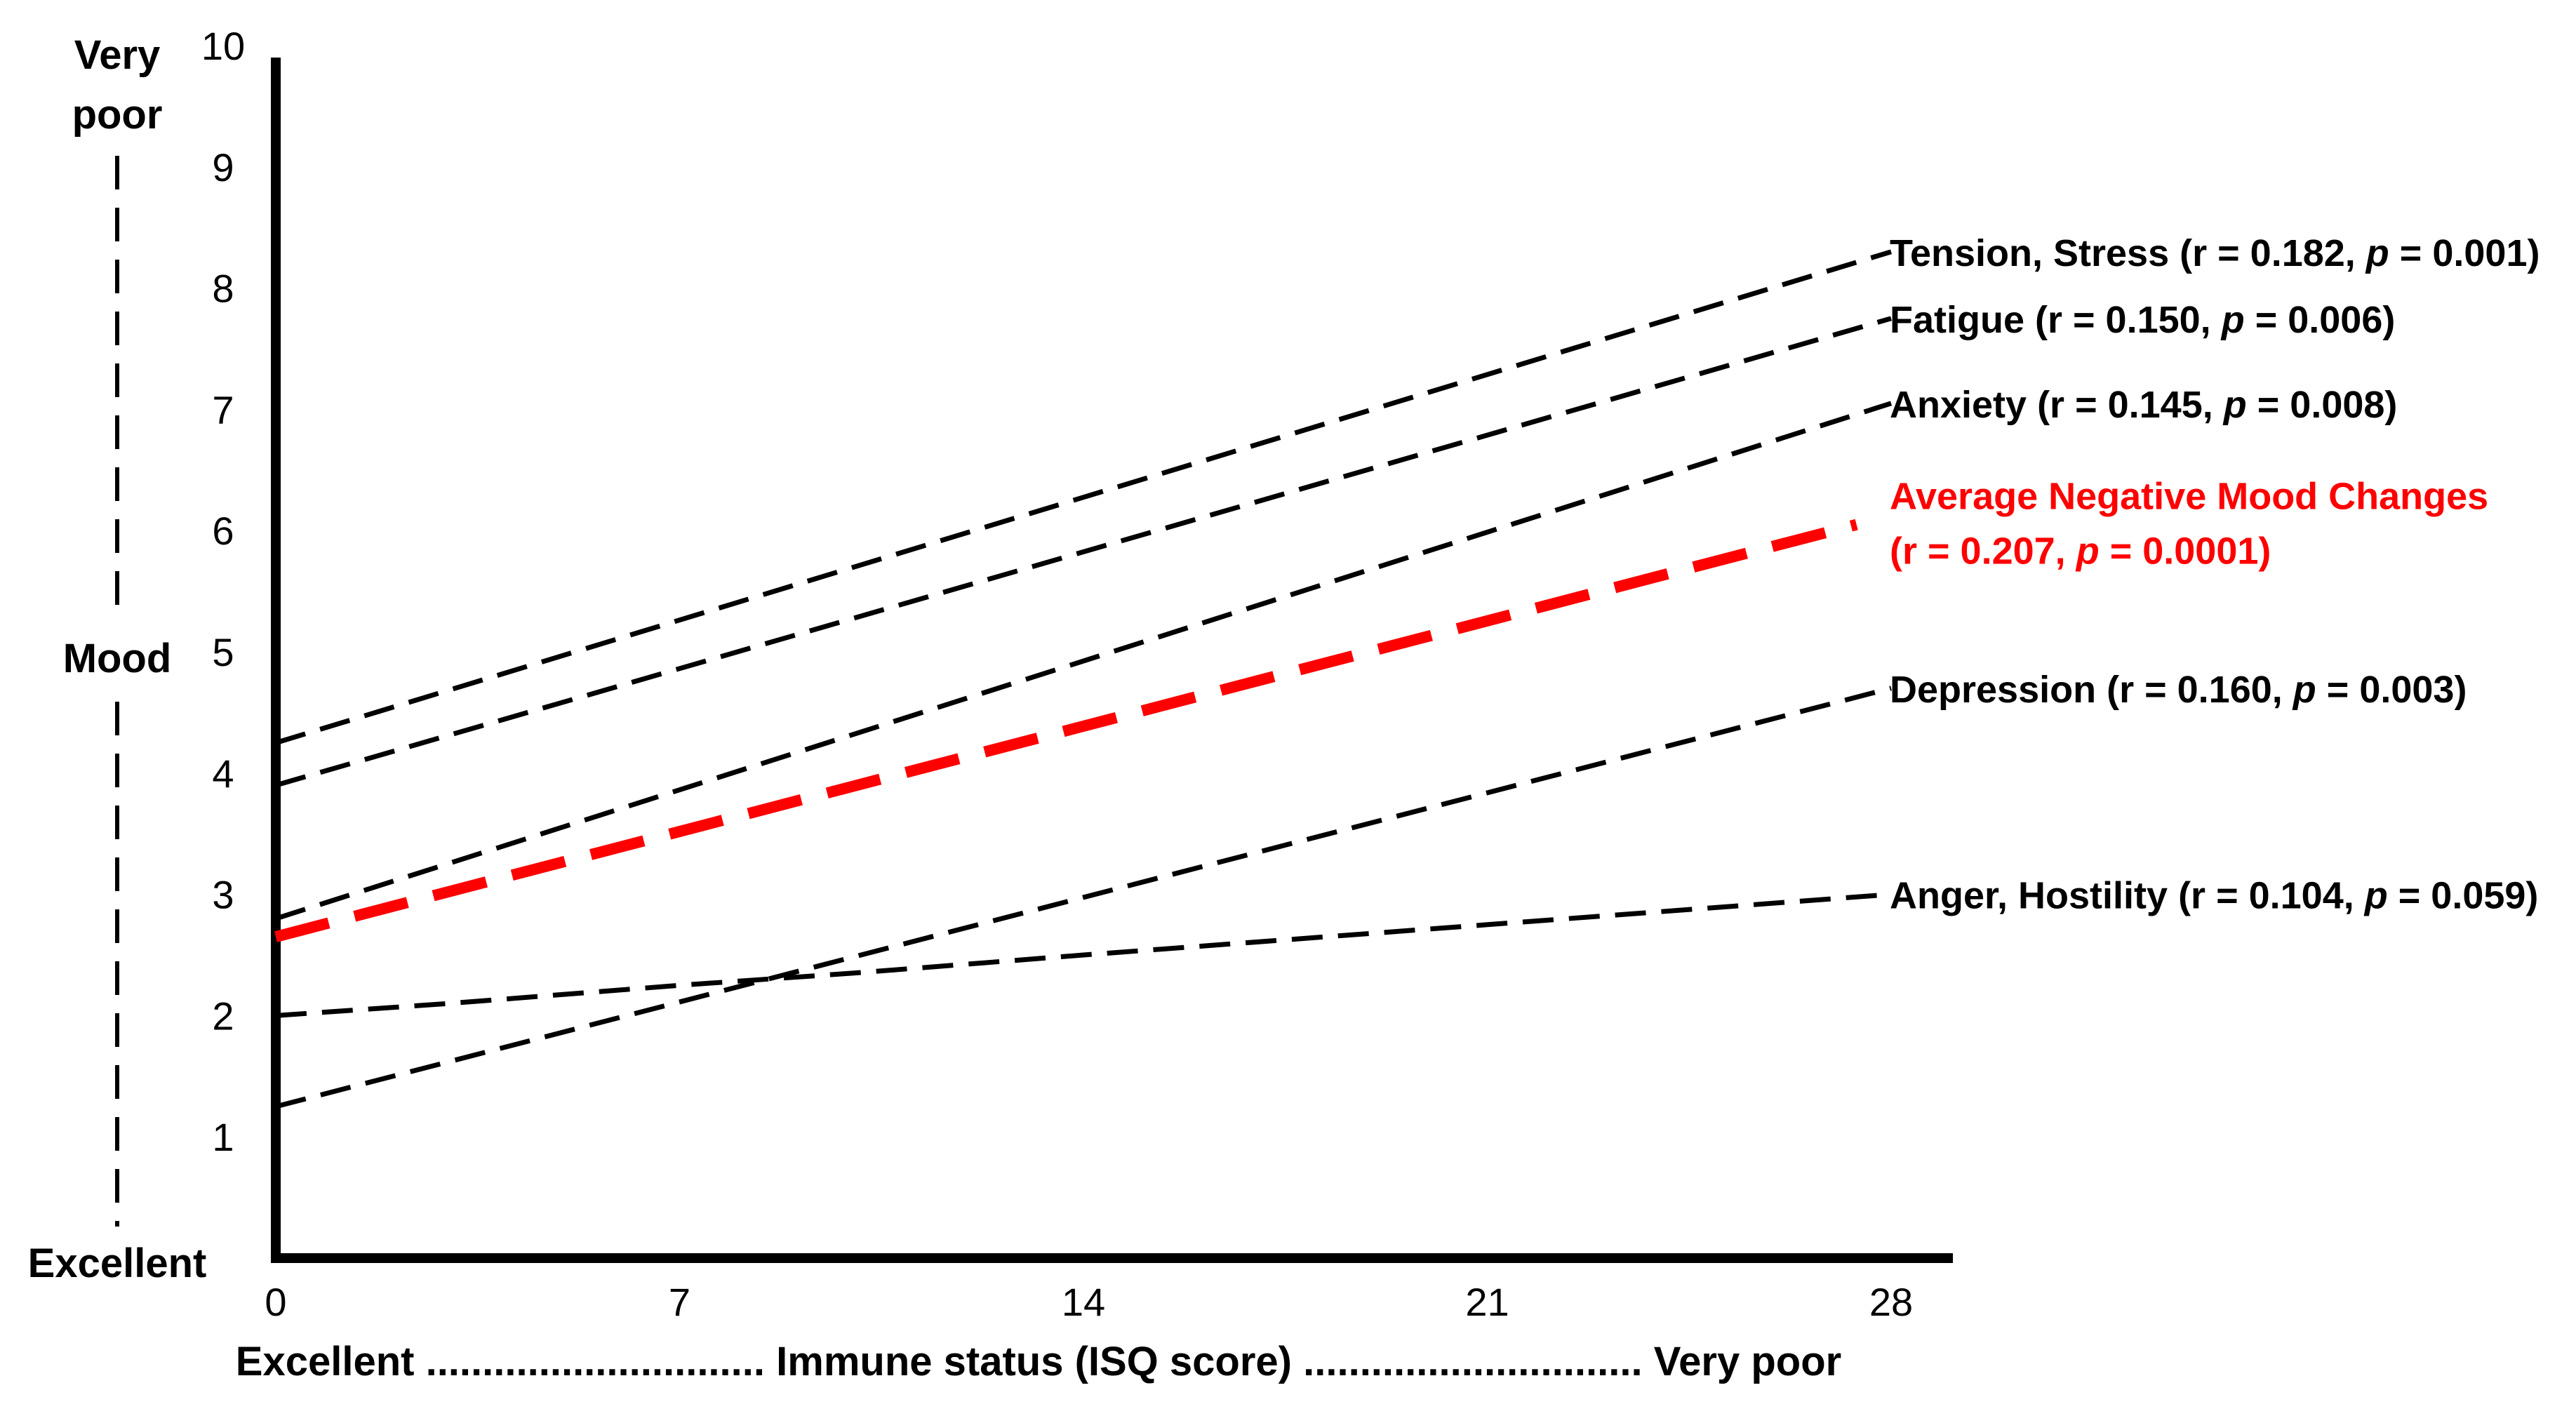 Image resolution: width=2576 pixels, height=1423 pixels. I want to click on series-label-fatigue: Fatigue (r = 0.150, p = 0.006), so click(2142, 320).